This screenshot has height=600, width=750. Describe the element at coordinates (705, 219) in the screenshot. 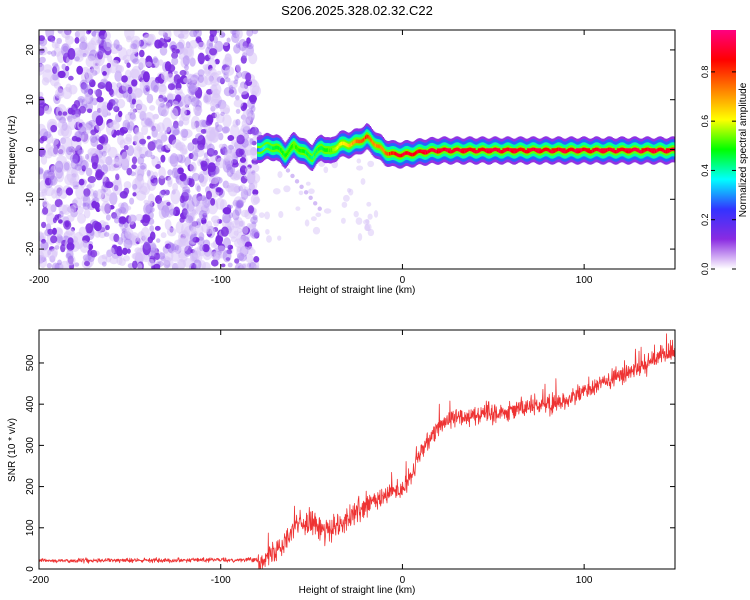

I see `colorbar-tick-label: 0.2` at that location.